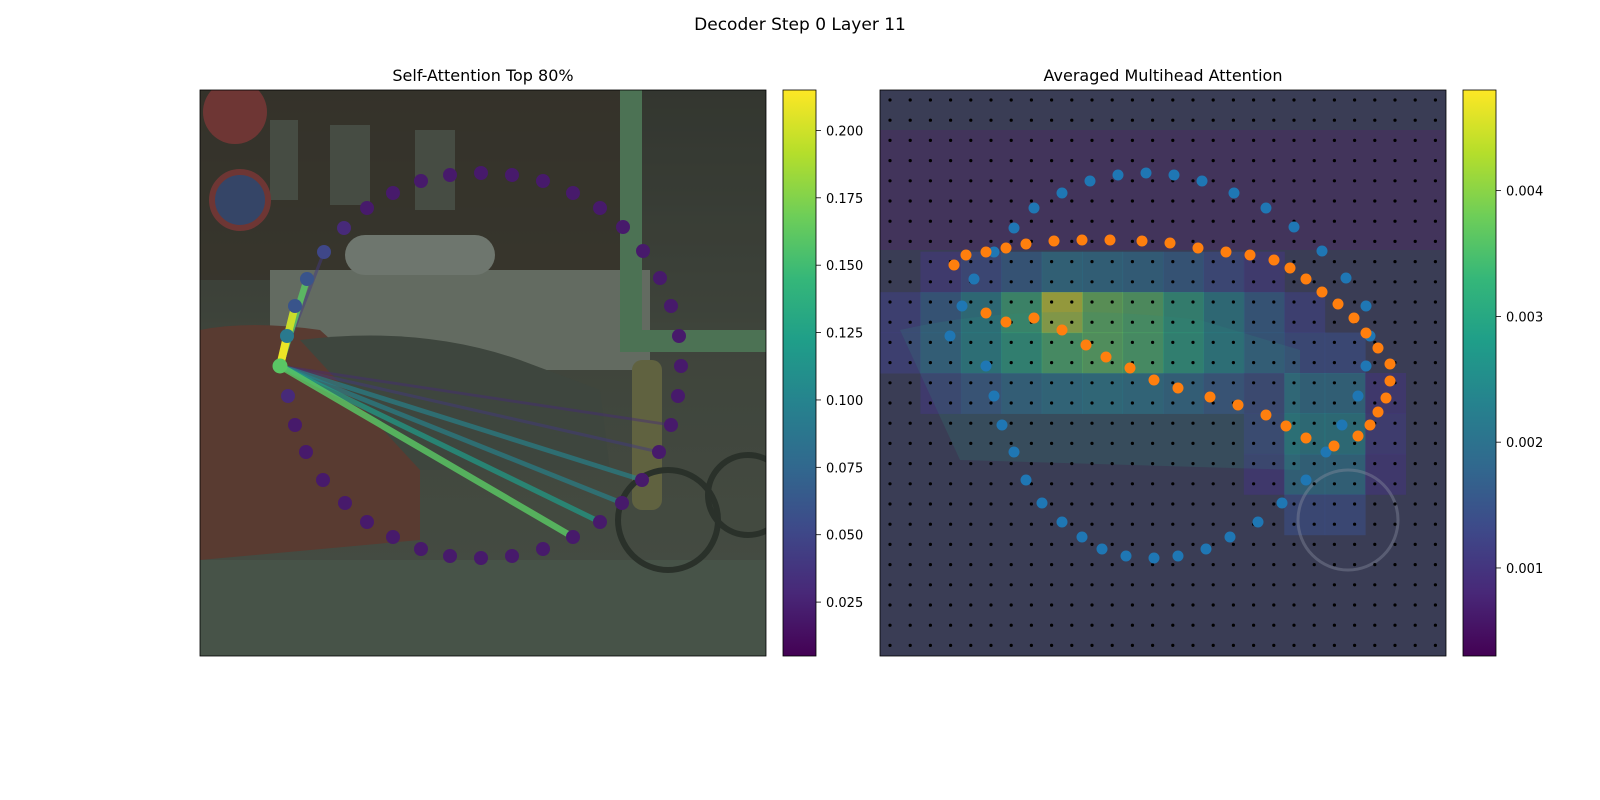 The height and width of the screenshot is (800, 1600). What do you see at coordinates (844, 603) in the screenshot?
I see `colorbar-tick-label: 0.025` at bounding box center [844, 603].